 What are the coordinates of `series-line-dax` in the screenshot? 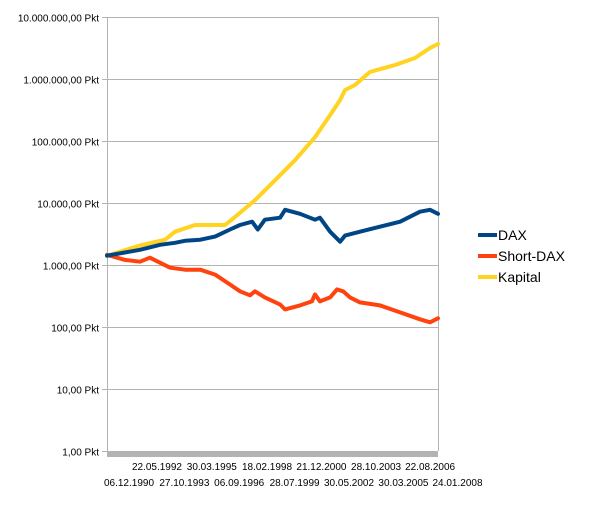 It's located at (272, 232).